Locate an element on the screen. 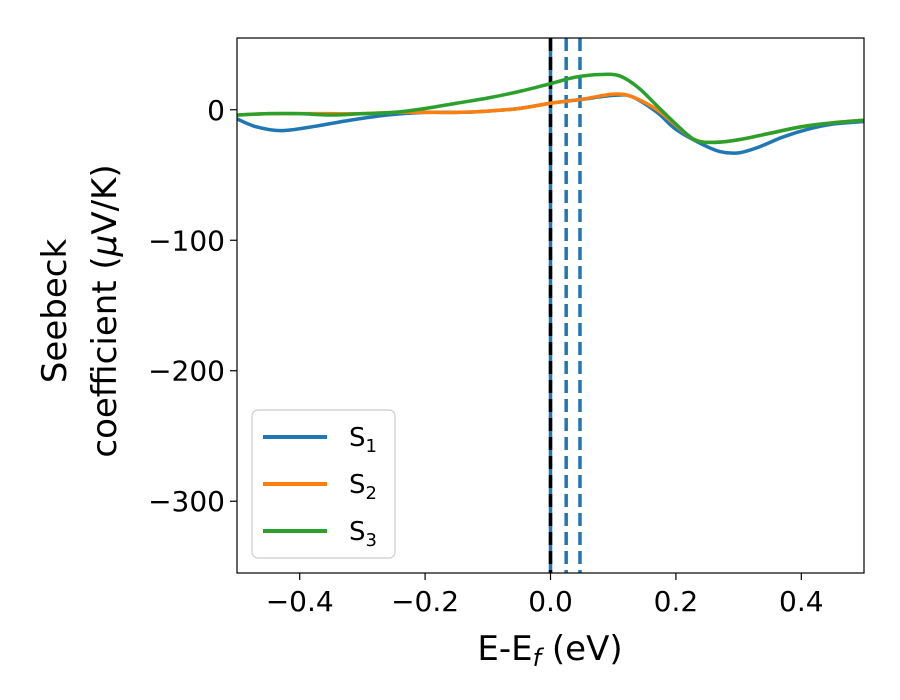 Image resolution: width=900 pixels, height=700 pixels. x-axis-ticks: −0.4 −0.2 0.0 0.2 0.4 is located at coordinates (545, 595).